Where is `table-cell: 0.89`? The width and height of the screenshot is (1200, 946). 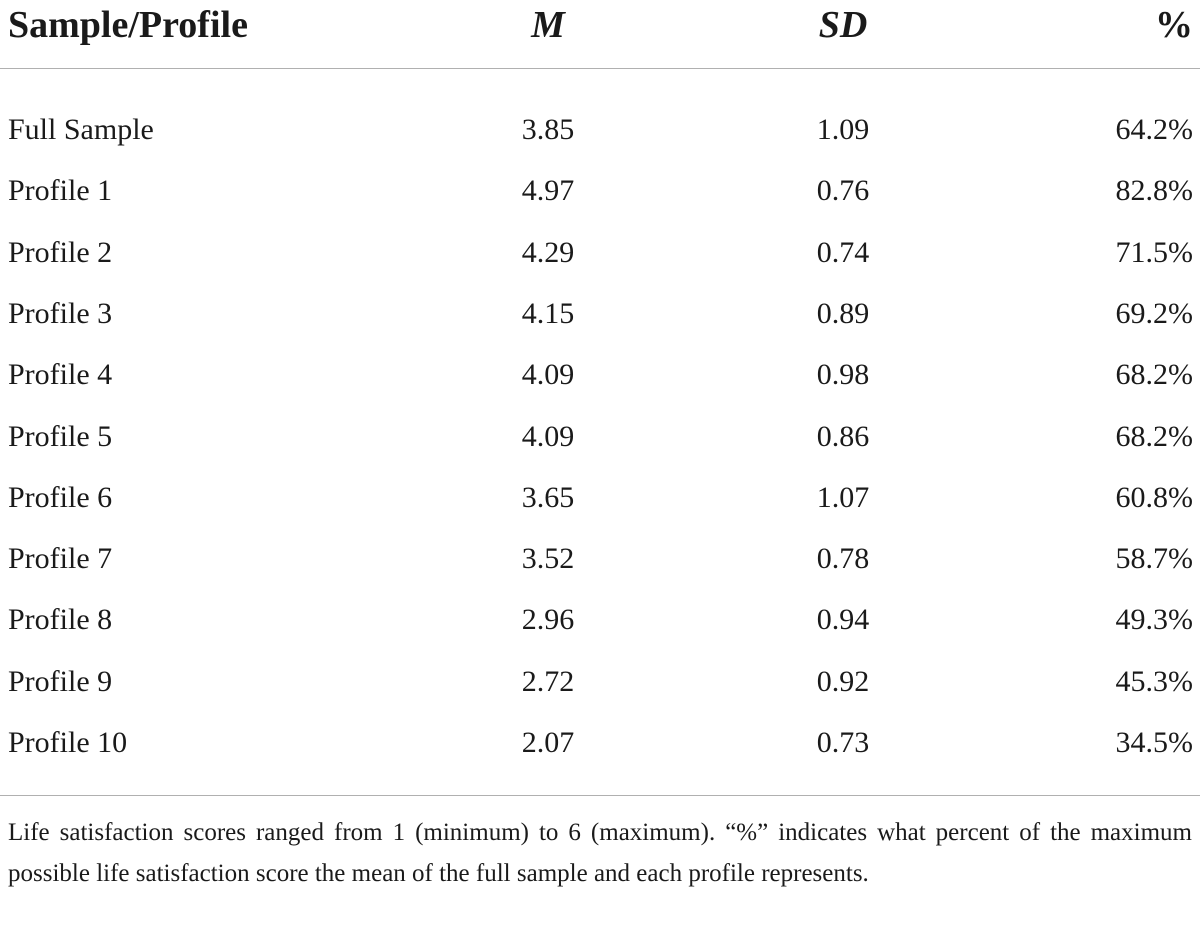
table-cell: 0.89 is located at coordinates (843, 313).